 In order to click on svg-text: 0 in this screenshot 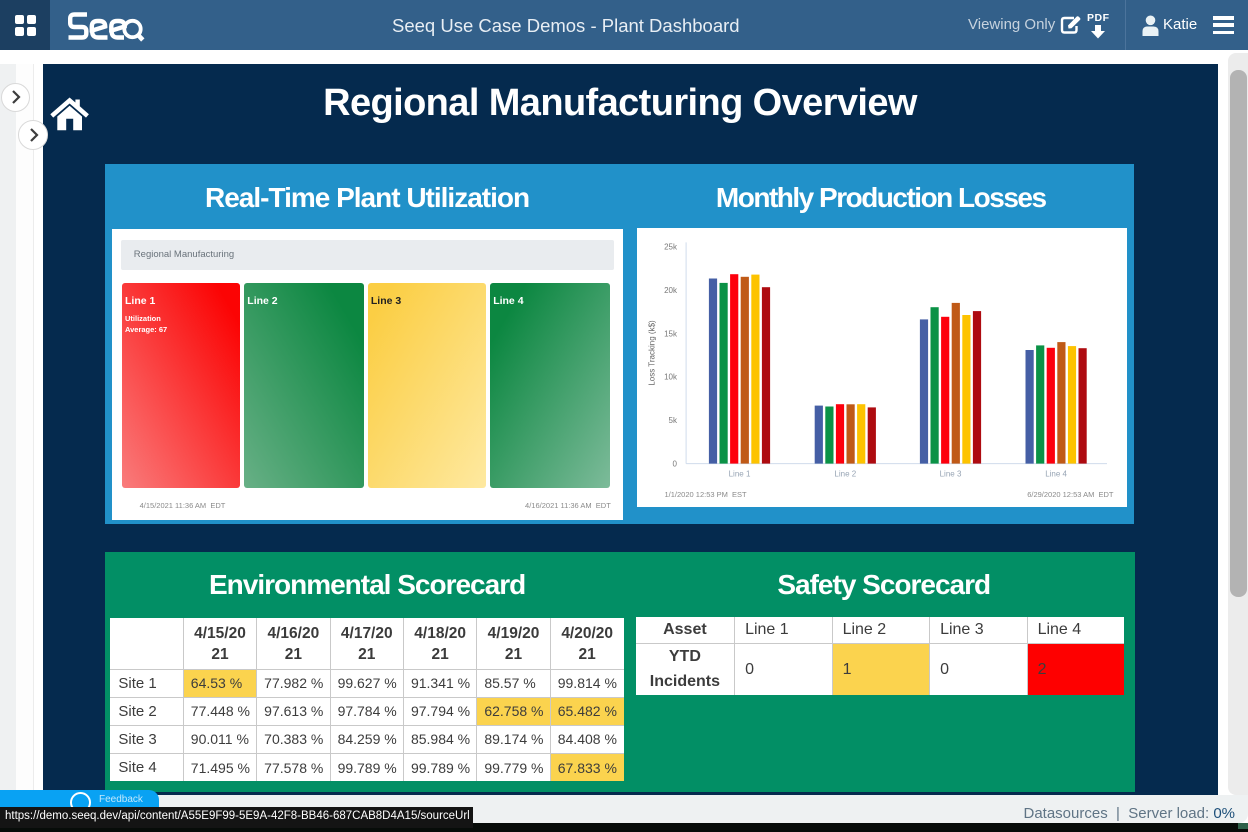, I will do `click(675, 464)`.